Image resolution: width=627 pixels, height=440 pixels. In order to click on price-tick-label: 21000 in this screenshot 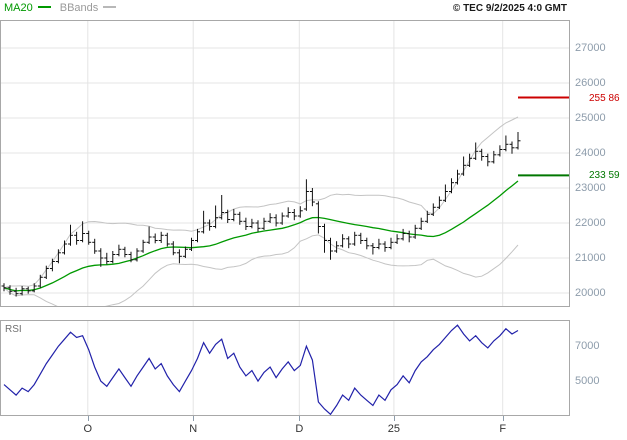, I will do `click(590, 258)`.